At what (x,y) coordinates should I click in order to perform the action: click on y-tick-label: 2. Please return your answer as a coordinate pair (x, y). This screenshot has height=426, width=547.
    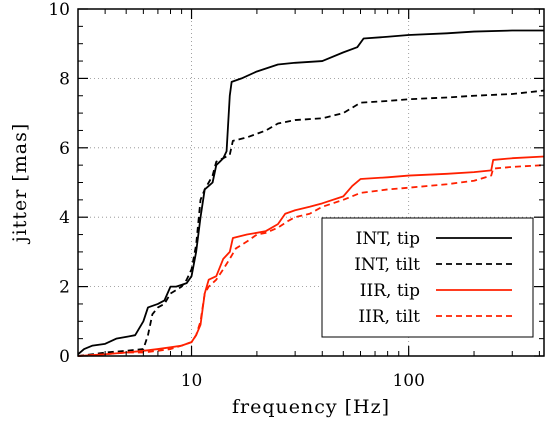
    Looking at the image, I should click on (64, 288).